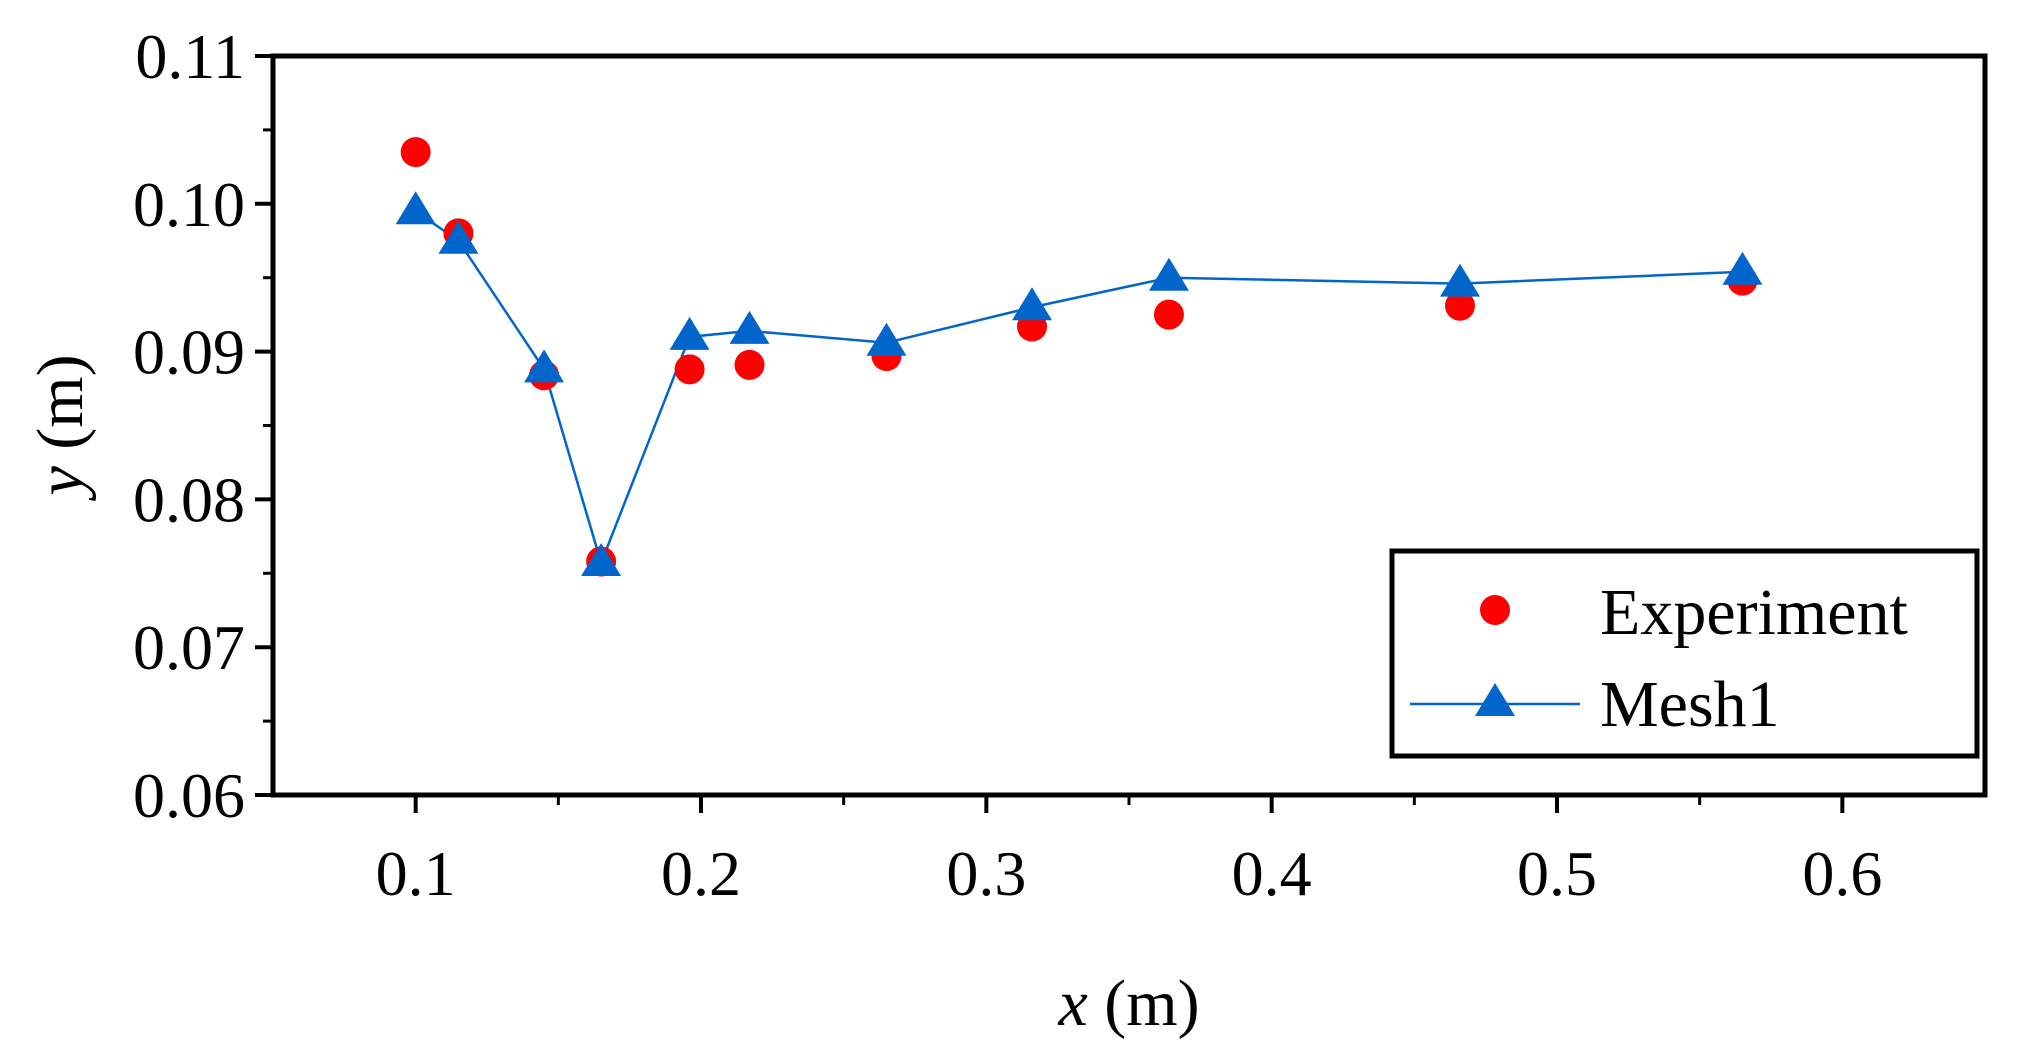 This screenshot has width=2024, height=1053. I want to click on y-tick-label: 0.10, so click(189, 204).